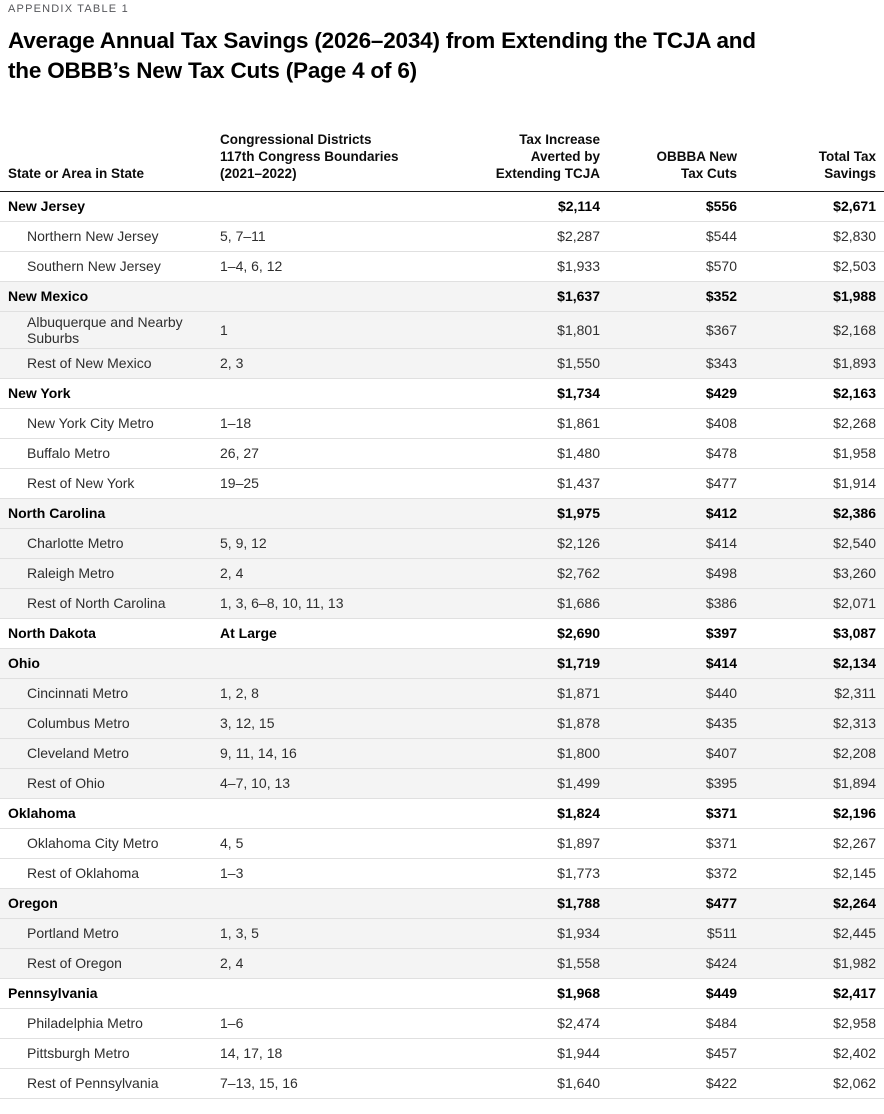 Image resolution: width=884 pixels, height=1114 pixels. I want to click on tcja-averted-cell: $1,944, so click(526, 1053).